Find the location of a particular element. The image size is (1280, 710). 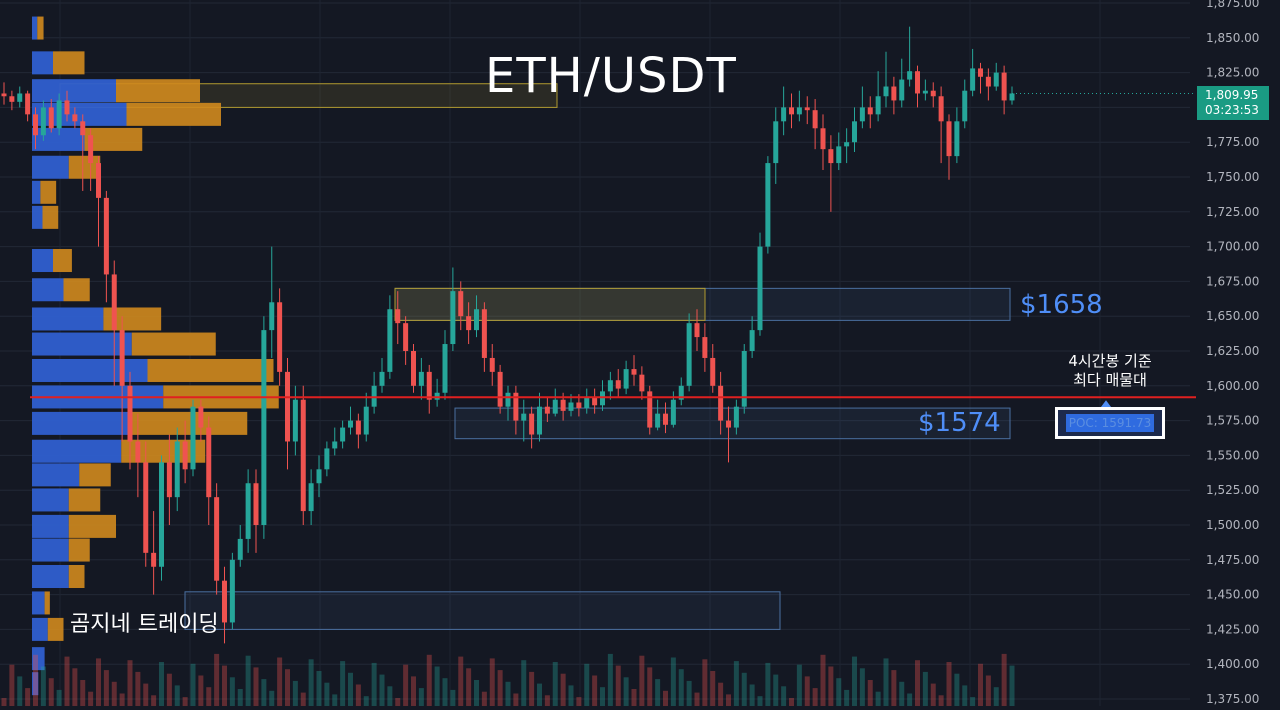

zone-bottom is located at coordinates (482, 610).